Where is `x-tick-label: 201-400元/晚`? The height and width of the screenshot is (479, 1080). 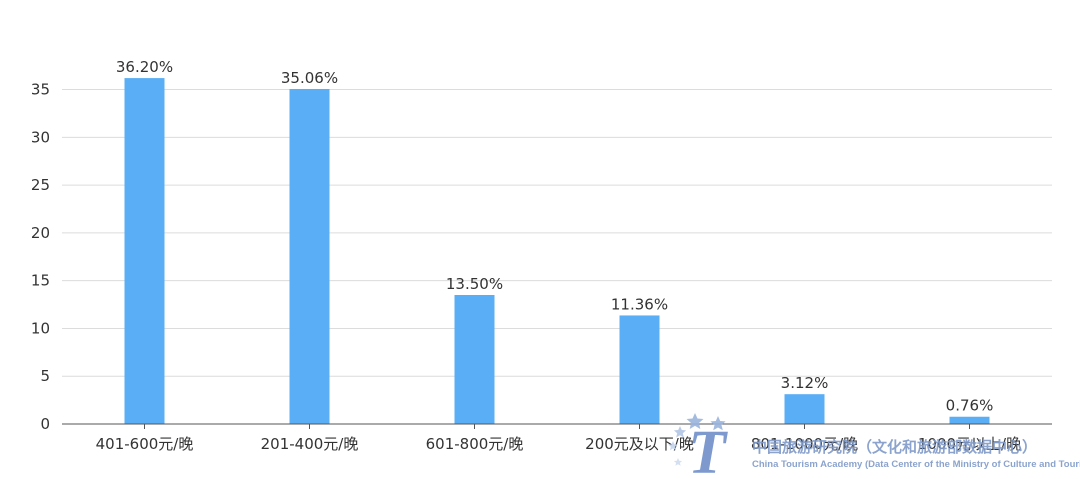
x-tick-label: 201-400元/晚 is located at coordinates (310, 444).